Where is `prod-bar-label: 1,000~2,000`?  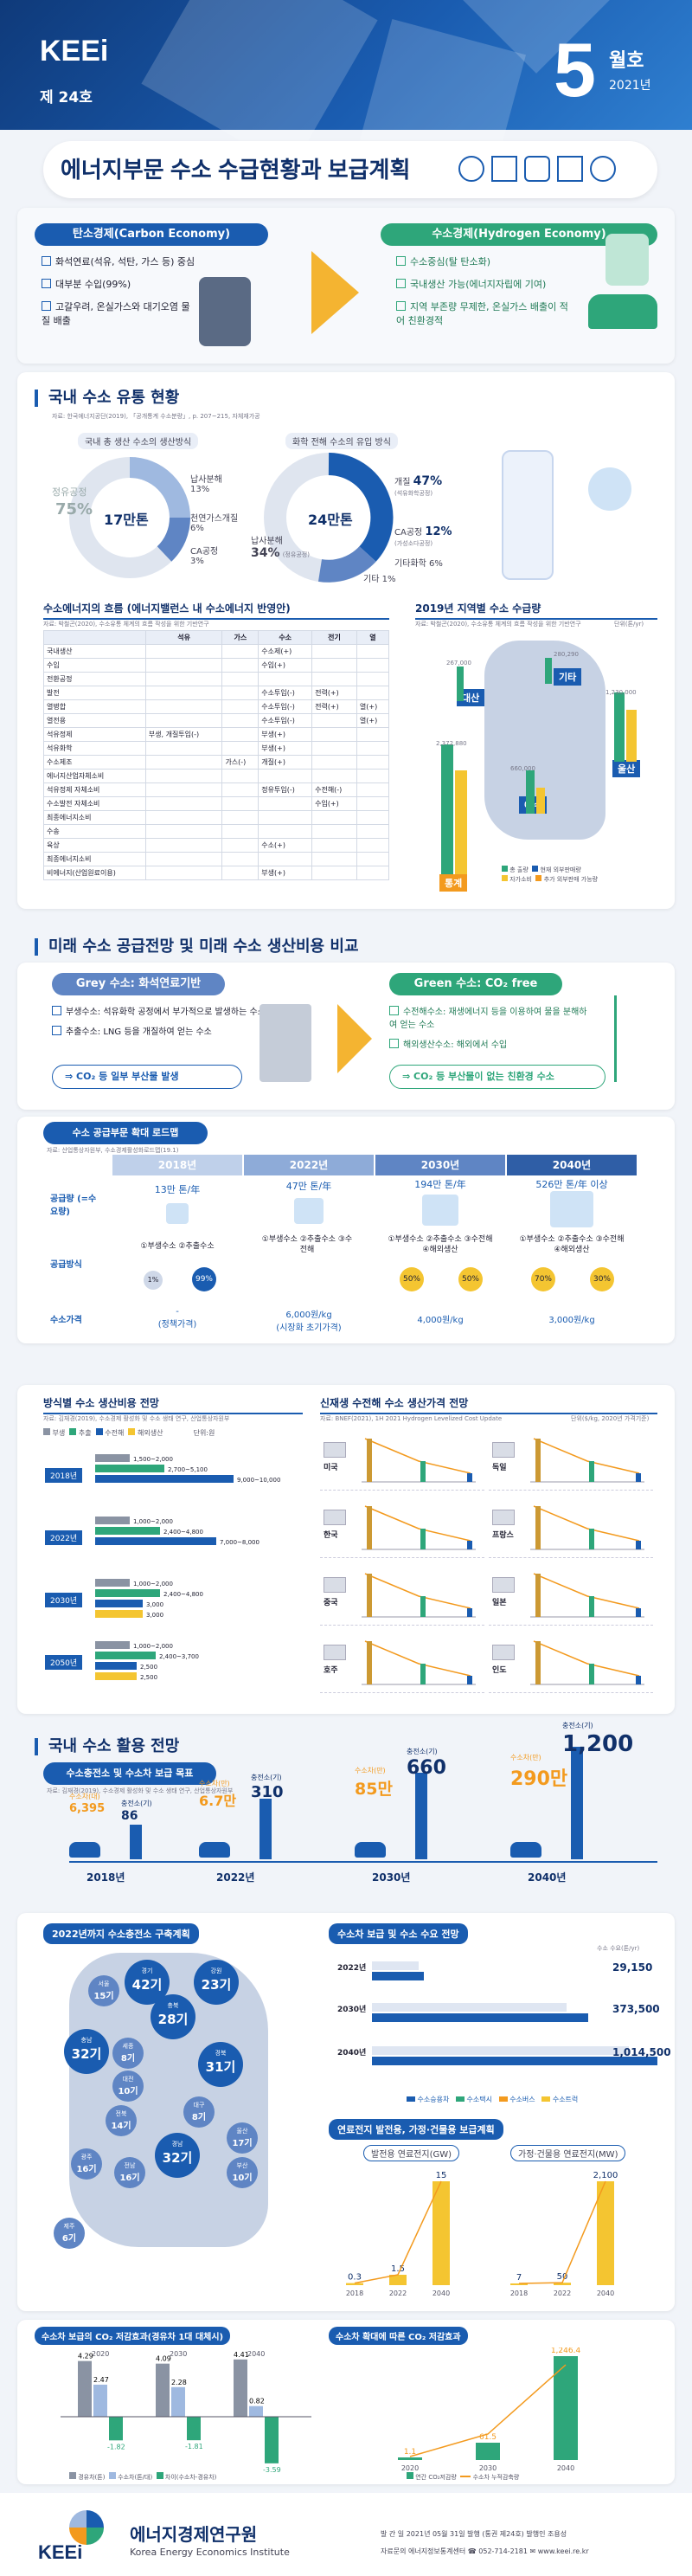
prod-bar-label: 1,000~2,000 is located at coordinates (153, 1584).